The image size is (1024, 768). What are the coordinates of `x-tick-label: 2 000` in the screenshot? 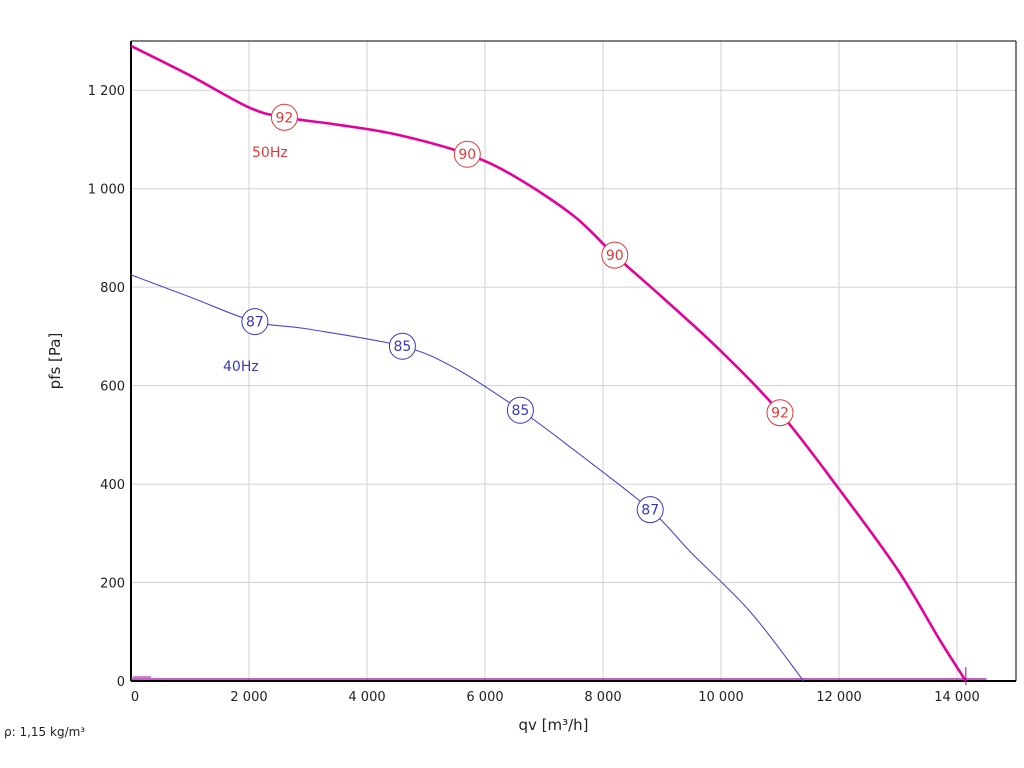 It's located at (248, 697).